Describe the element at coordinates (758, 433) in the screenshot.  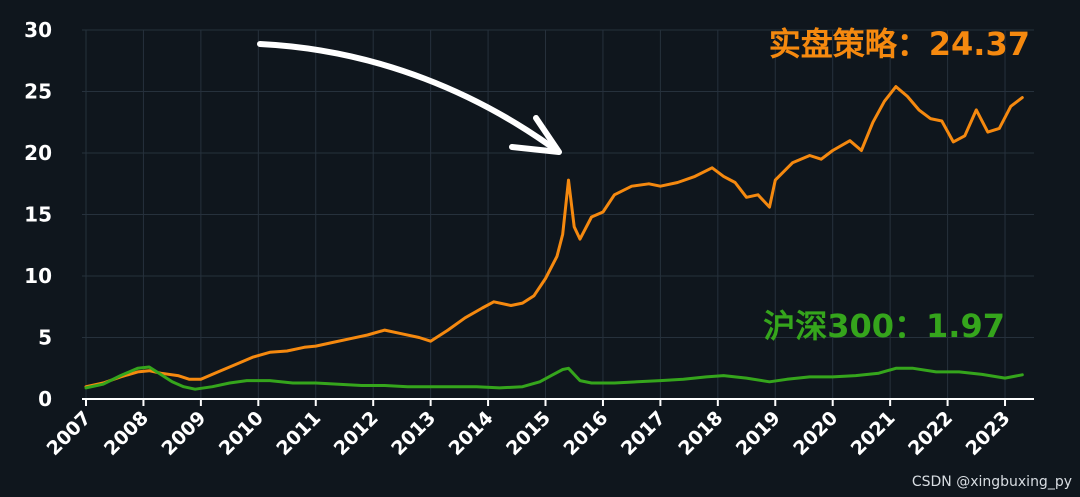
I see `x-tick-label: 2019` at that location.